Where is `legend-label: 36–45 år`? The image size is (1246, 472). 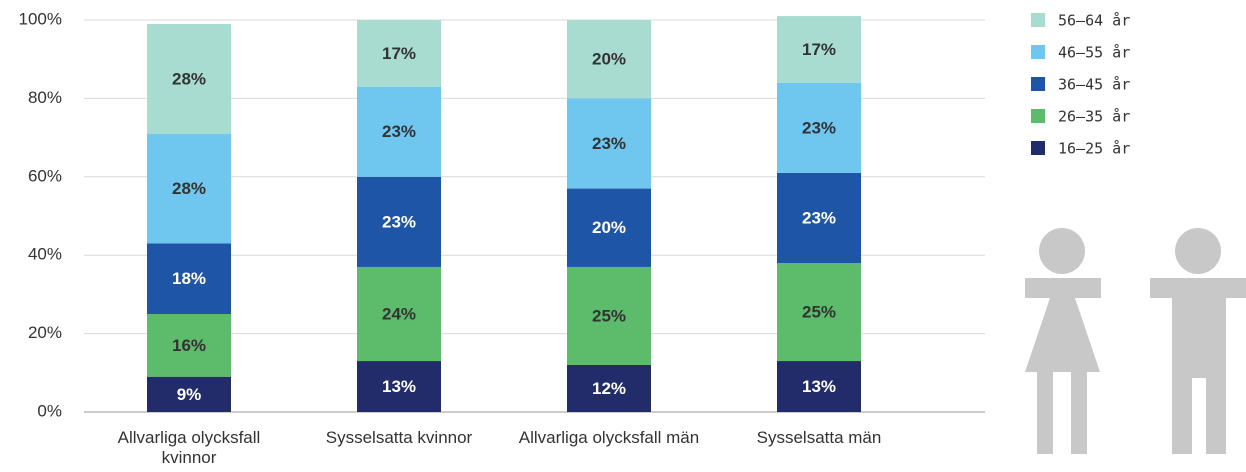
legend-label: 36–45 år is located at coordinates (1094, 85).